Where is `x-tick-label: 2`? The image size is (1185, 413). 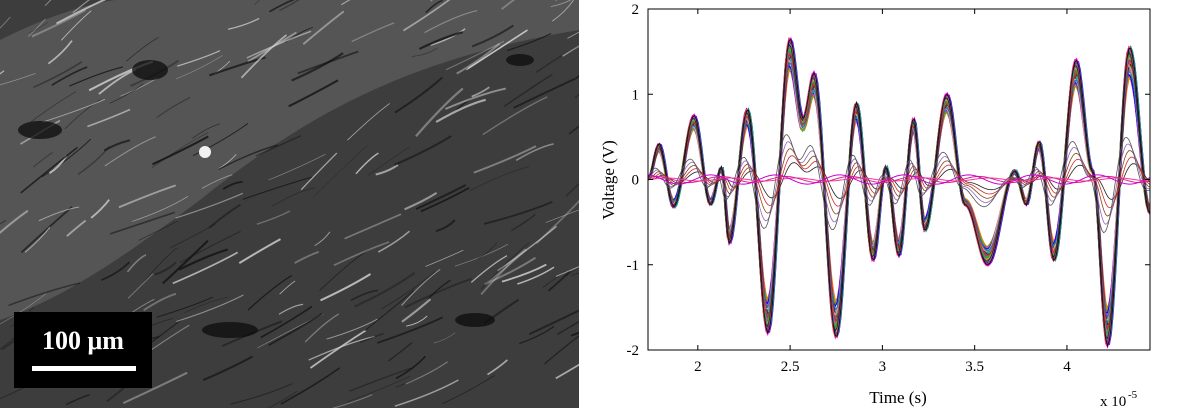 x-tick-label: 2 is located at coordinates (698, 367).